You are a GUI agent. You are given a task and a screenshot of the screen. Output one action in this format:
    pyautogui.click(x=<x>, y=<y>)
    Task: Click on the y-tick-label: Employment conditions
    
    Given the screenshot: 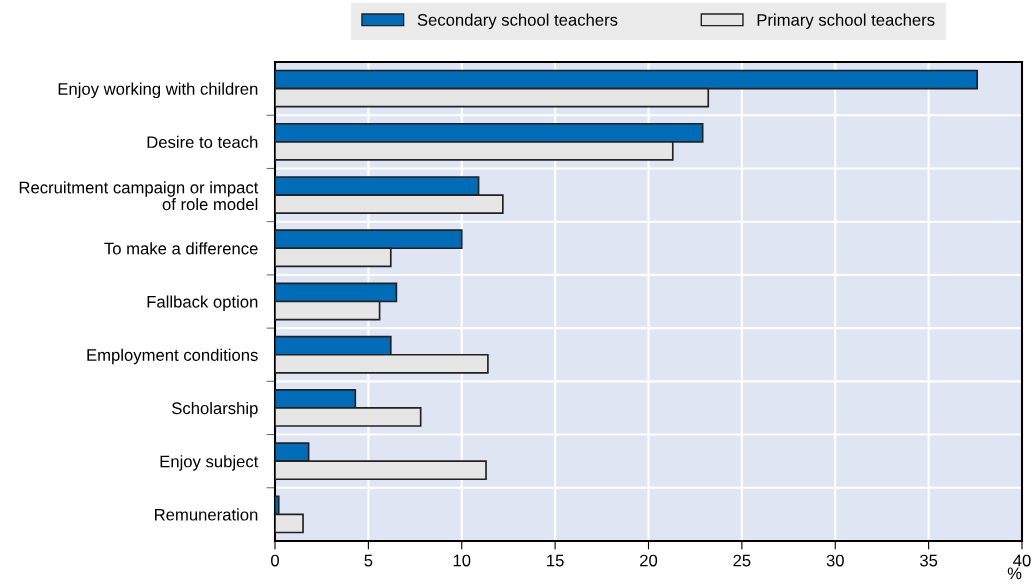 What is the action you would take?
    pyautogui.click(x=172, y=356)
    